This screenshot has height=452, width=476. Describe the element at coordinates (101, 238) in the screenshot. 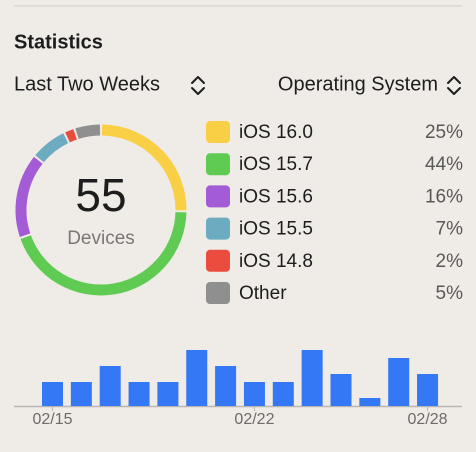

I see `center-label: Devices` at that location.